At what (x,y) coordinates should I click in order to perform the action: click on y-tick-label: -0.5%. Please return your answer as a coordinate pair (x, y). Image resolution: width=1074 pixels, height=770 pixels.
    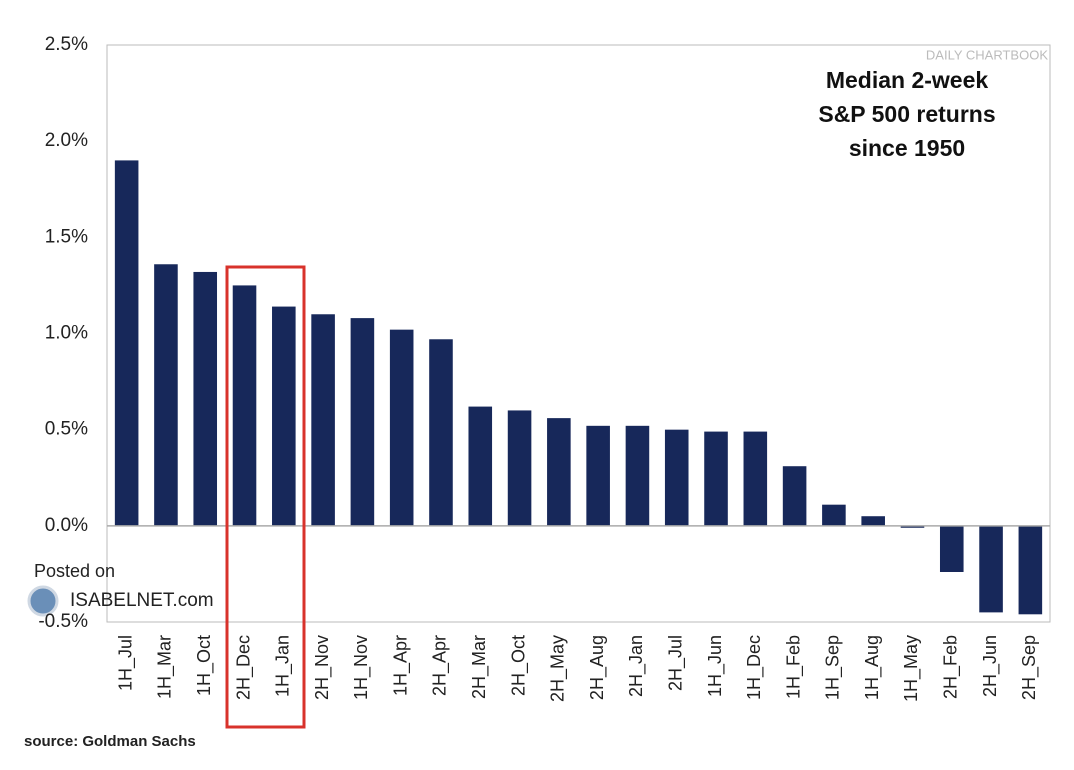
    Looking at the image, I should click on (63, 621).